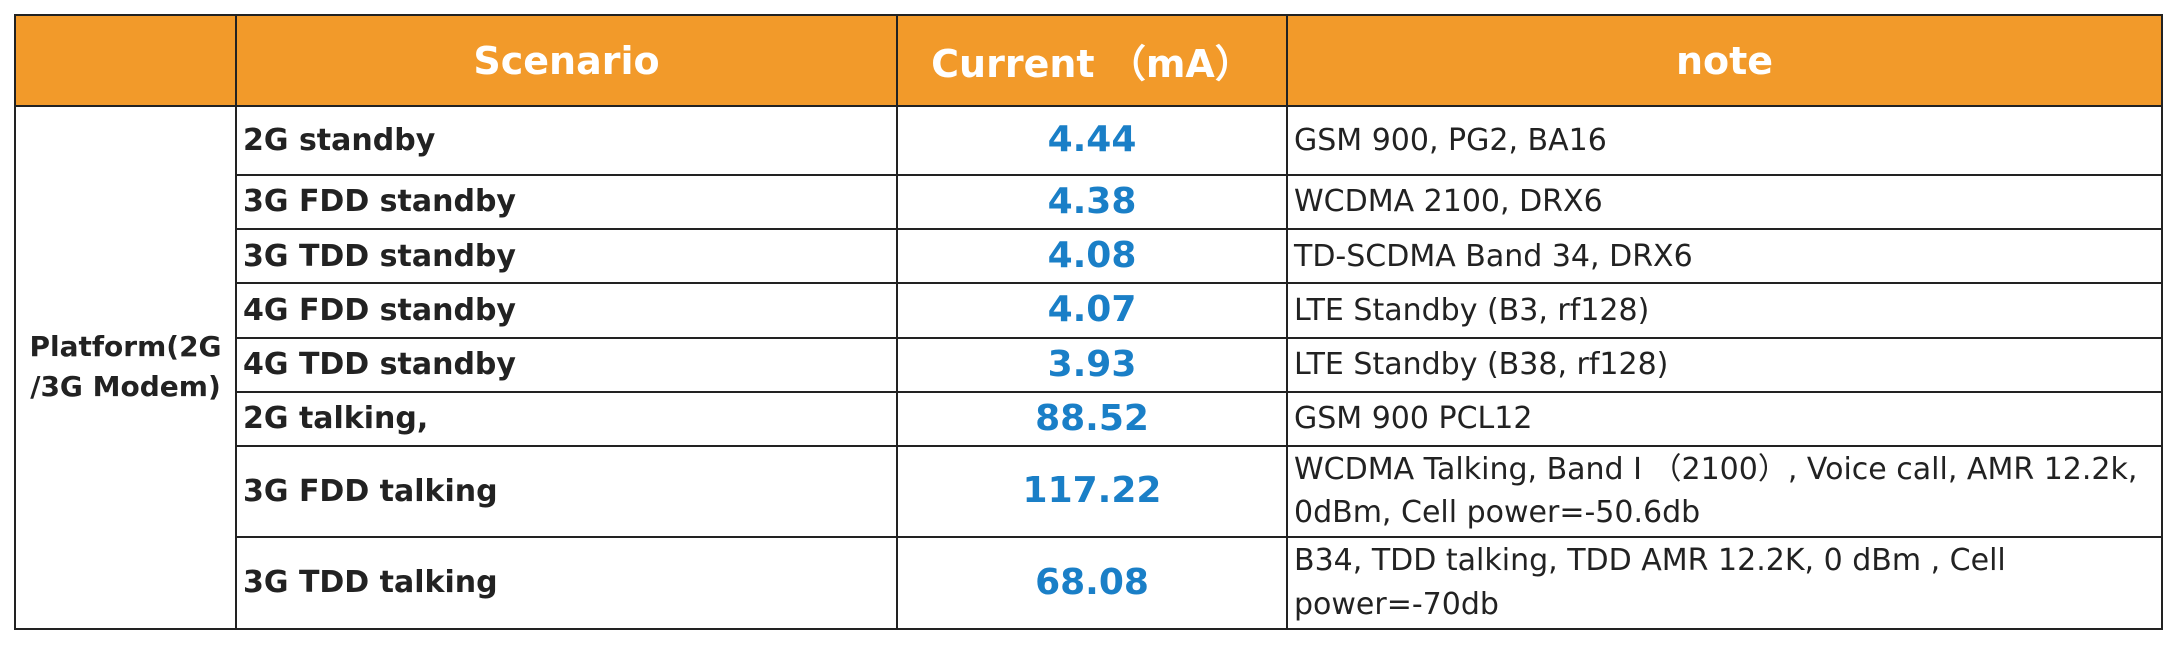 The image size is (2169, 650). I want to click on current-cell: 4.44, so click(1092, 140).